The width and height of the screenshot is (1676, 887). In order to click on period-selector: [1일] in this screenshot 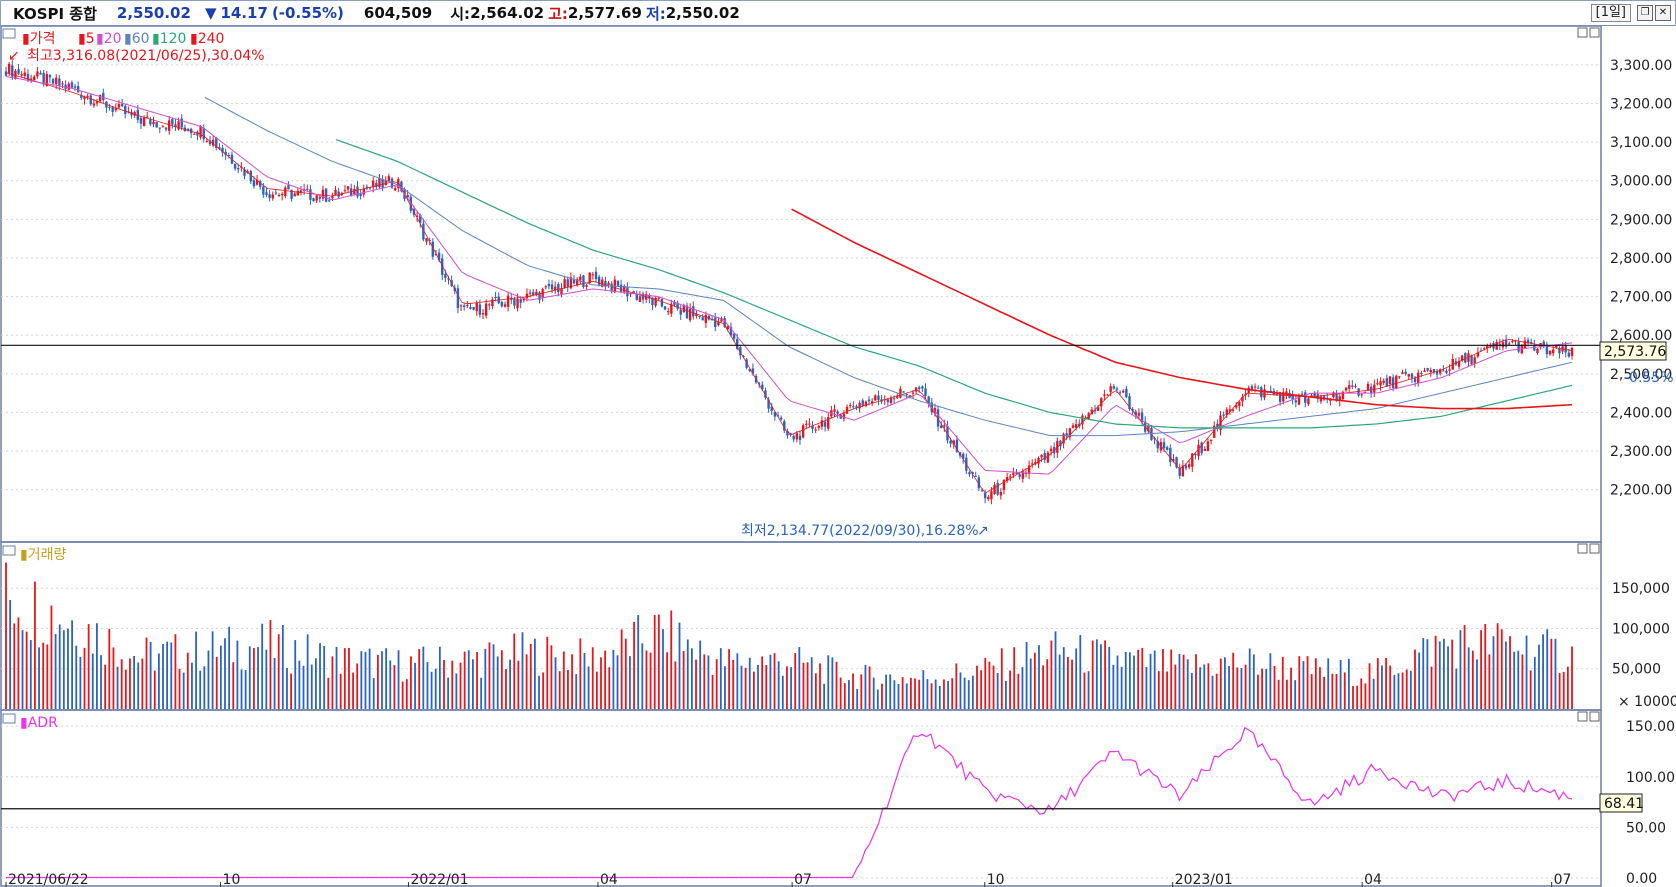, I will do `click(1610, 13)`.